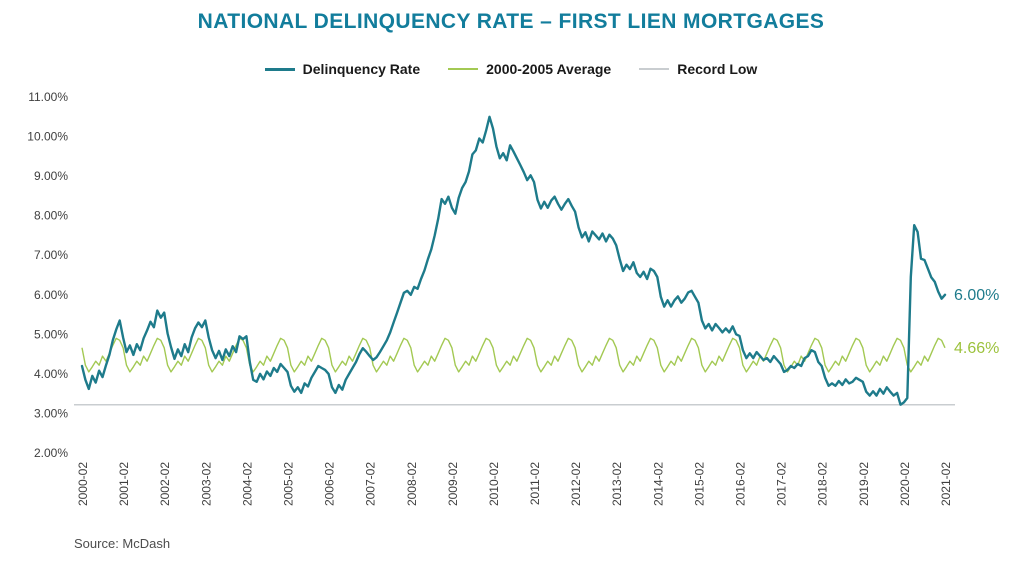 This screenshot has height=566, width=1022. I want to click on x-axis-label: 2007-02, so click(371, 484).